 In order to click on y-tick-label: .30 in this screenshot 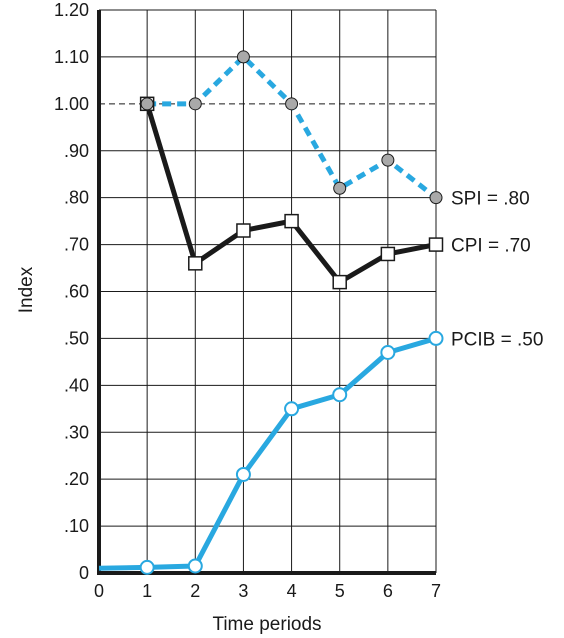, I will do `click(76, 432)`.